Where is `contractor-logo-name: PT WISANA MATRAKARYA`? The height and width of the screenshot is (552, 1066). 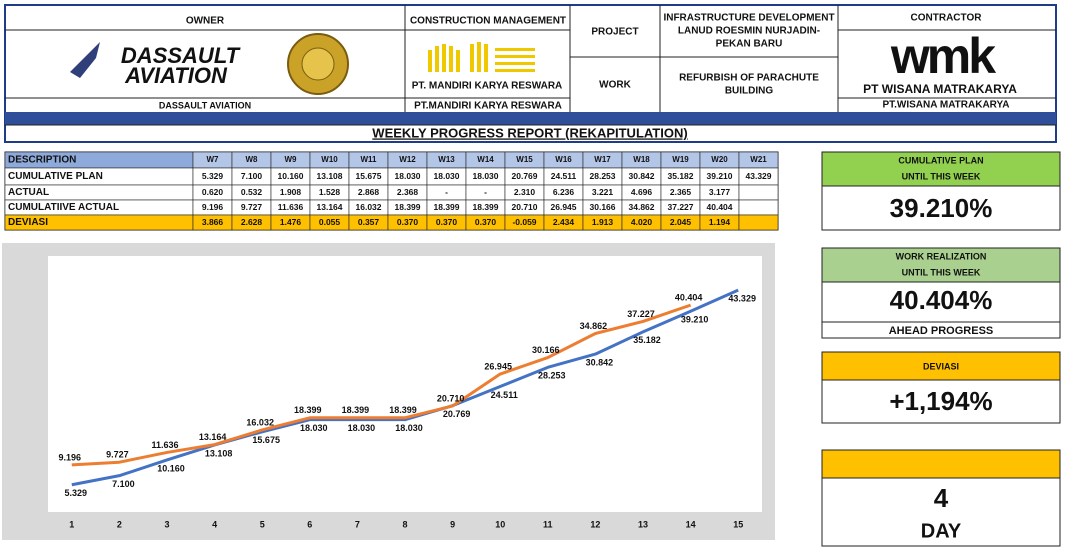 contractor-logo-name: PT WISANA MATRAKARYA is located at coordinates (940, 89).